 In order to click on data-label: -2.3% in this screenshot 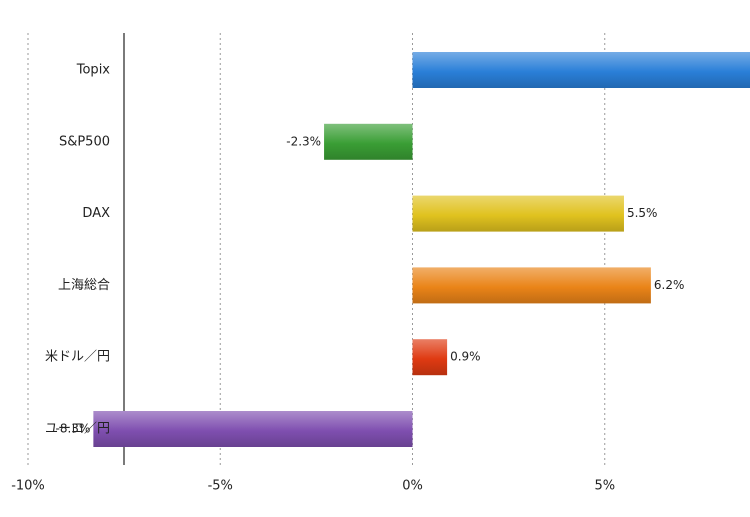, I will do `click(303, 141)`.